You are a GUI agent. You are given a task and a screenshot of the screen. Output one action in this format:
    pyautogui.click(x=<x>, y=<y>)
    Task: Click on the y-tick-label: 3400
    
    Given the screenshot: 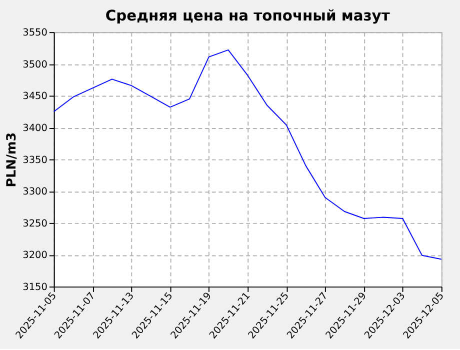 What is the action you would take?
    pyautogui.click(x=35, y=128)
    